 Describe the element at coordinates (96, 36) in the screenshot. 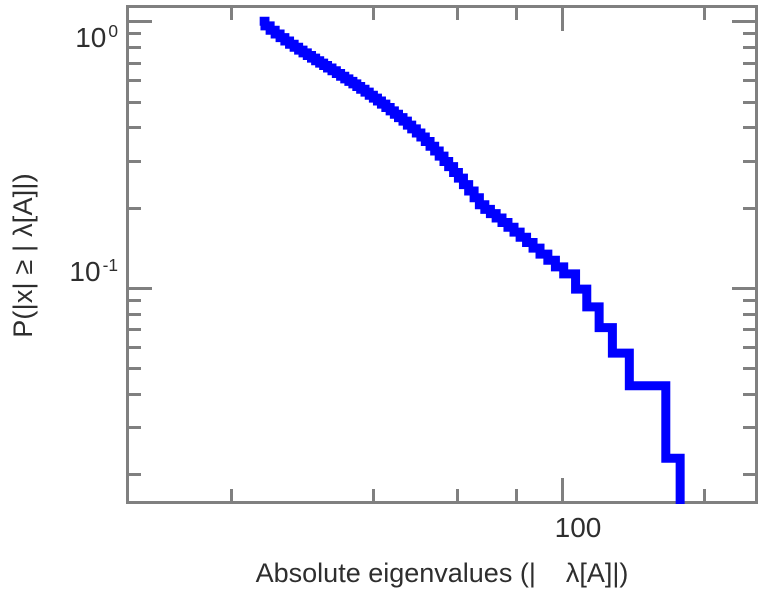

I see `y-tick-label-1e0: 10 0` at that location.